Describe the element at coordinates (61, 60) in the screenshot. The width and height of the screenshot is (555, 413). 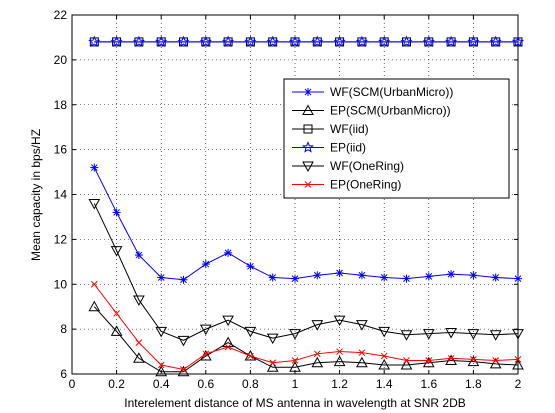
I see `y-tick-label: 20` at that location.